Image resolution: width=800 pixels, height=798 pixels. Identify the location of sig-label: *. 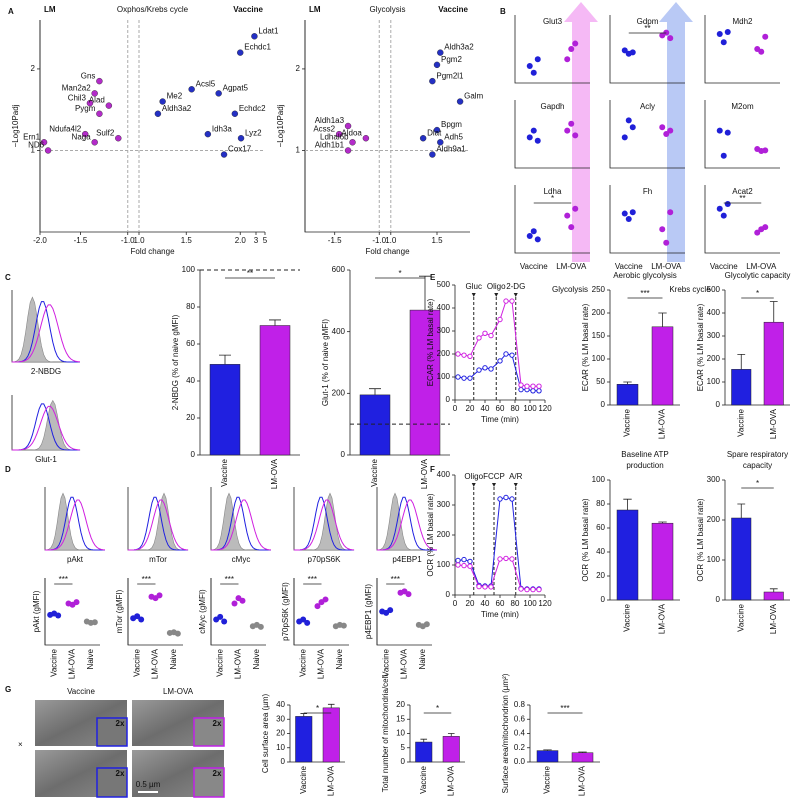
(399, 273).